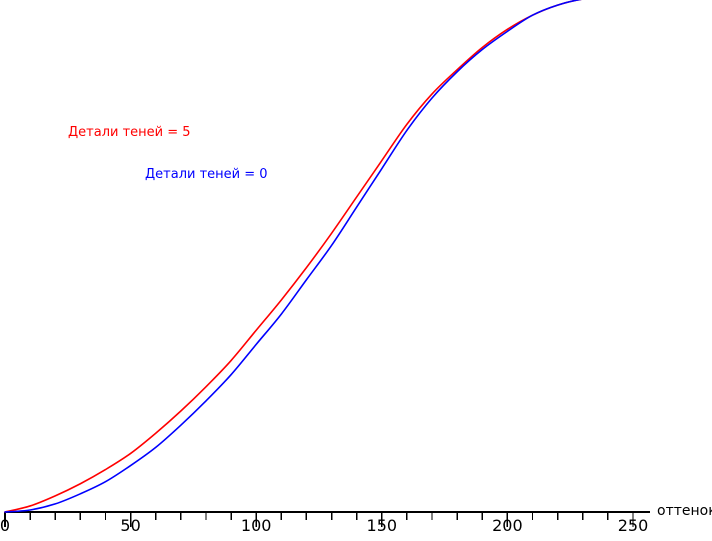 The image size is (712, 541). What do you see at coordinates (206, 174) in the screenshot?
I see `legend-item-shadow-detail-0: Детали теней = 0` at bounding box center [206, 174].